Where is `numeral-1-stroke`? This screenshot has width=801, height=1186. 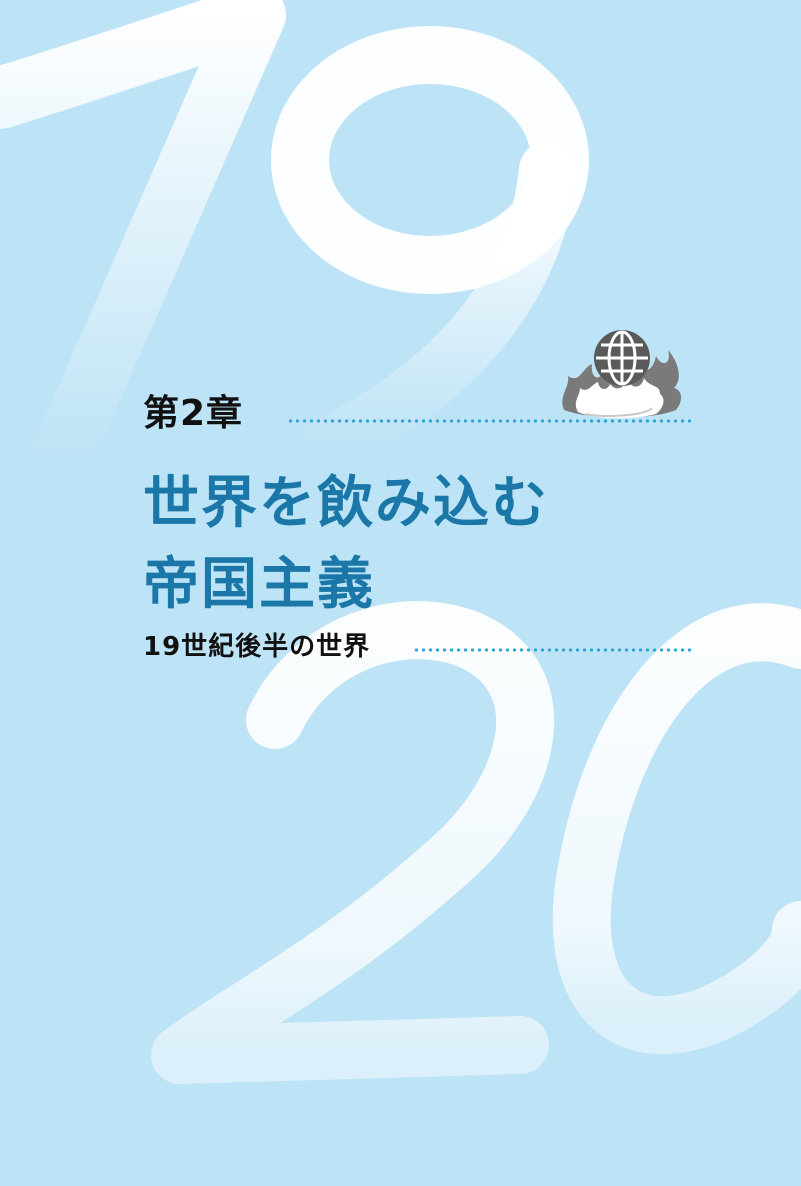
numeral-1-stroke is located at coordinates (143, 245).